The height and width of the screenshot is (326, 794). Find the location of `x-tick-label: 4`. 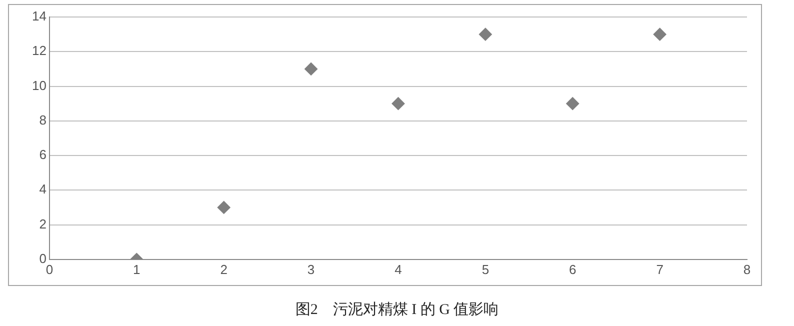

x-tick-label: 4 is located at coordinates (398, 269).